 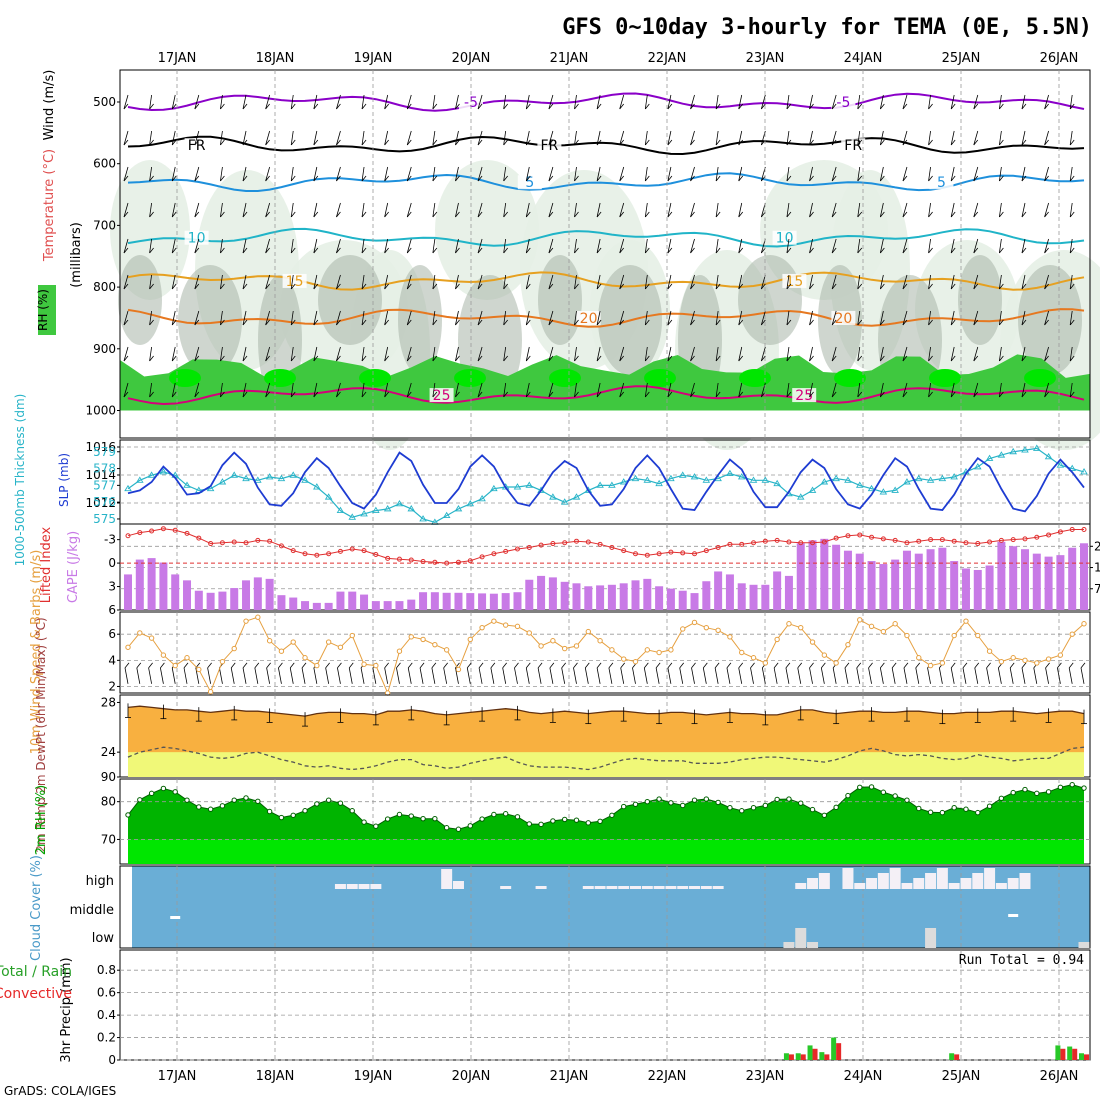 What do you see at coordinates (667, 1076) in the screenshot?
I see `bottom-date-label: 22JAN` at bounding box center [667, 1076].